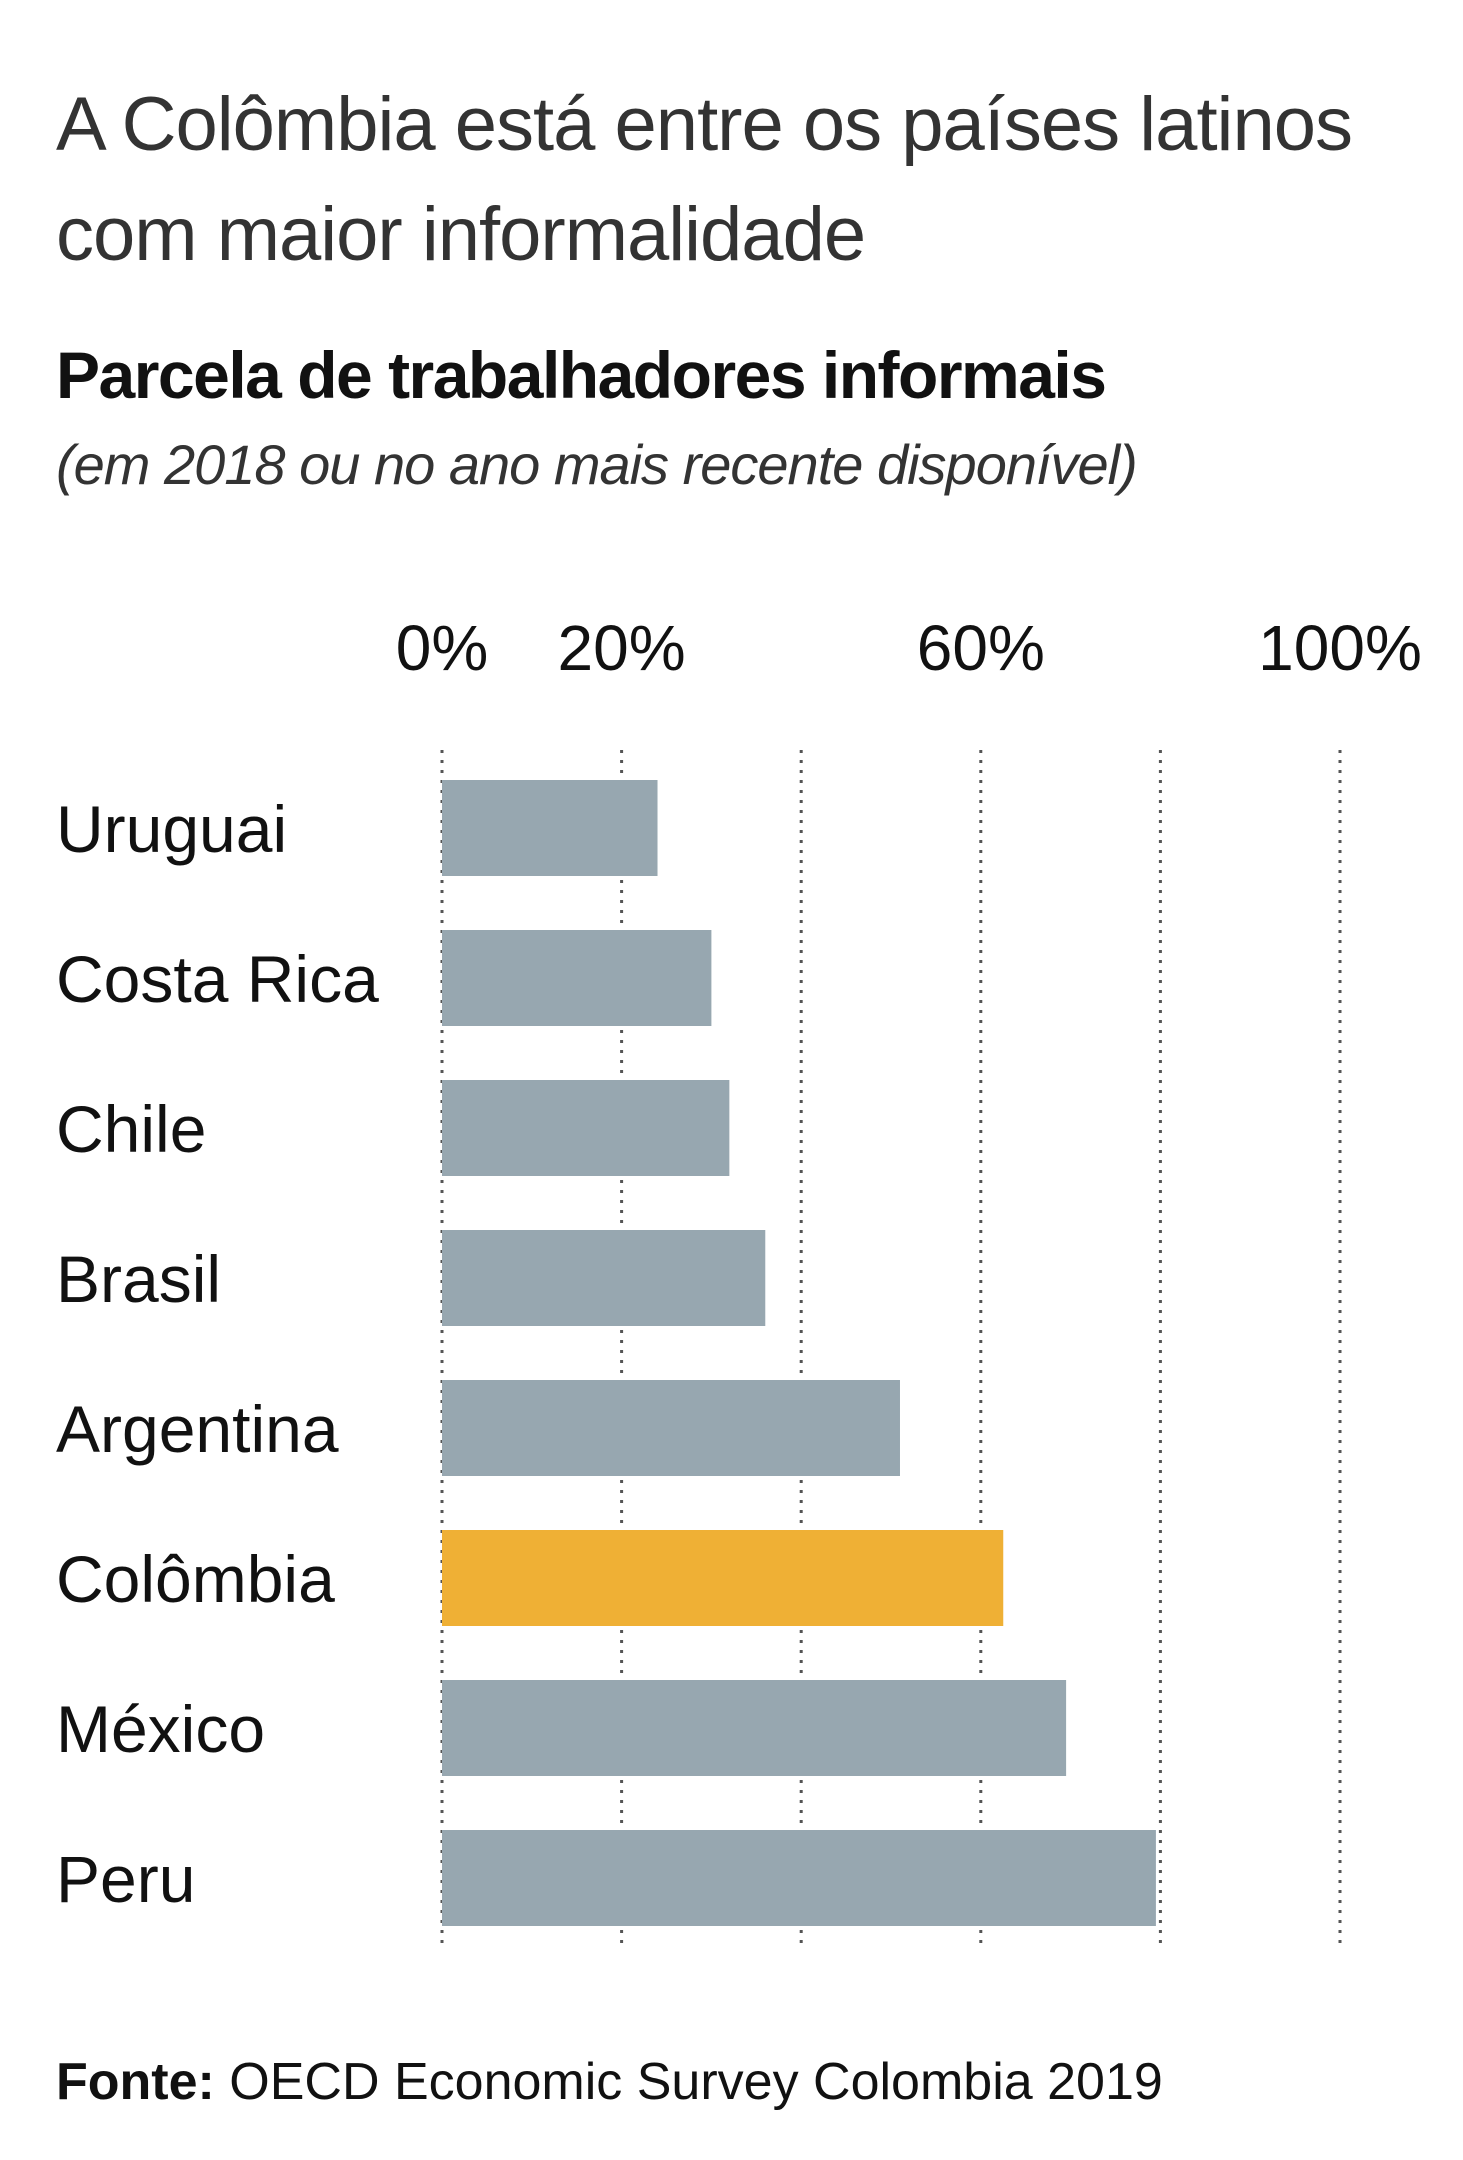  What do you see at coordinates (135, 2082) in the screenshot?
I see `source-label: Fonte:` at bounding box center [135, 2082].